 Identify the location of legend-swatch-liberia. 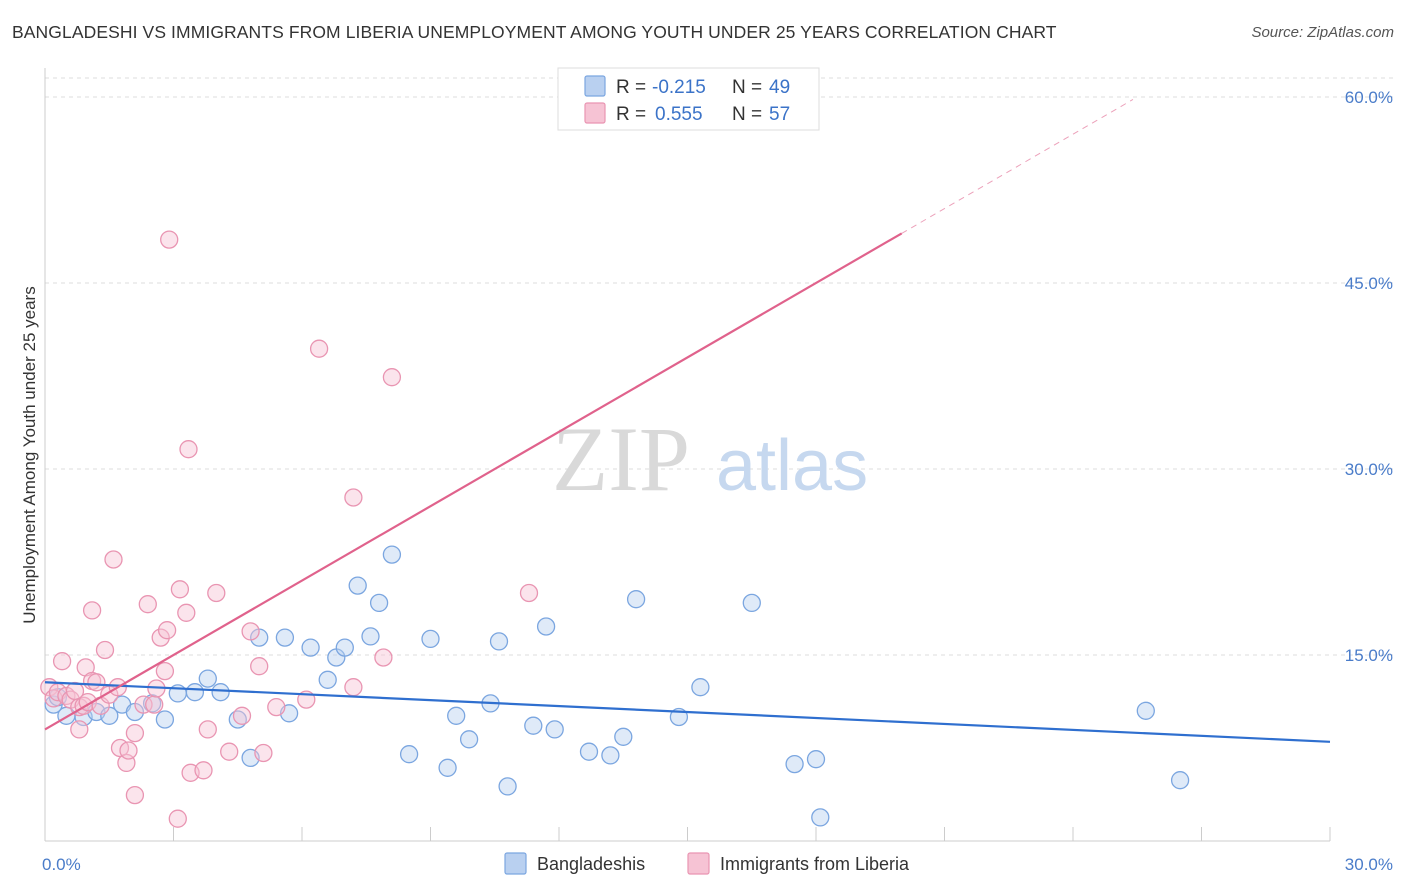
(698, 863).